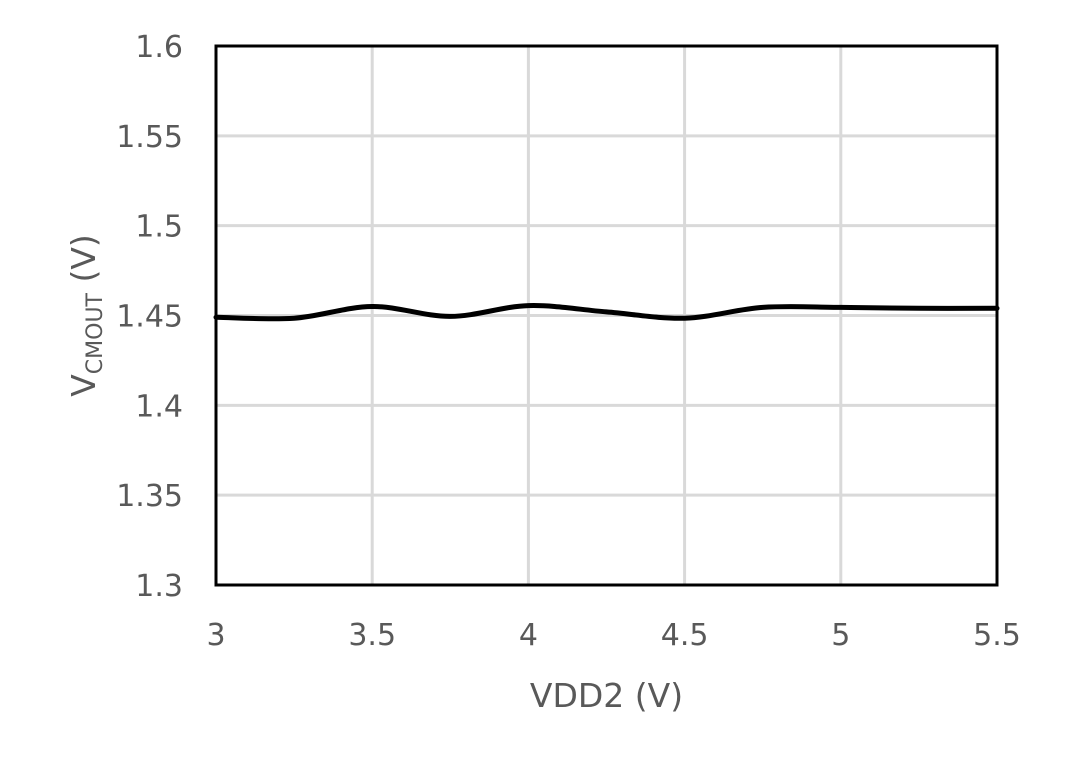 This screenshot has height=768, width=1068. What do you see at coordinates (159, 227) in the screenshot?
I see `y-tick-label: 1.5` at bounding box center [159, 227].